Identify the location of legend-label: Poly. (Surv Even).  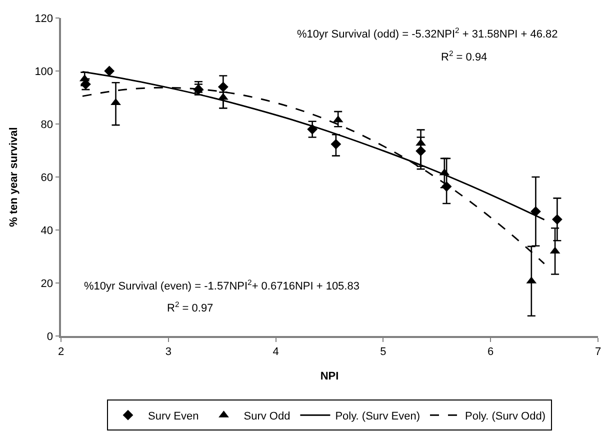
(377, 416).